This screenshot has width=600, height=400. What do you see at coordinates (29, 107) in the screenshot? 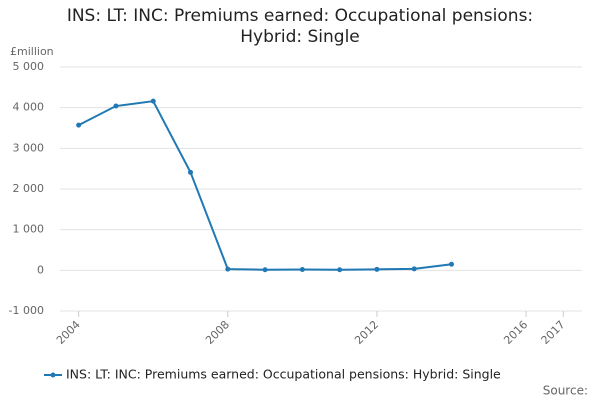
I see `y-tick-label: 4 000` at bounding box center [29, 107].